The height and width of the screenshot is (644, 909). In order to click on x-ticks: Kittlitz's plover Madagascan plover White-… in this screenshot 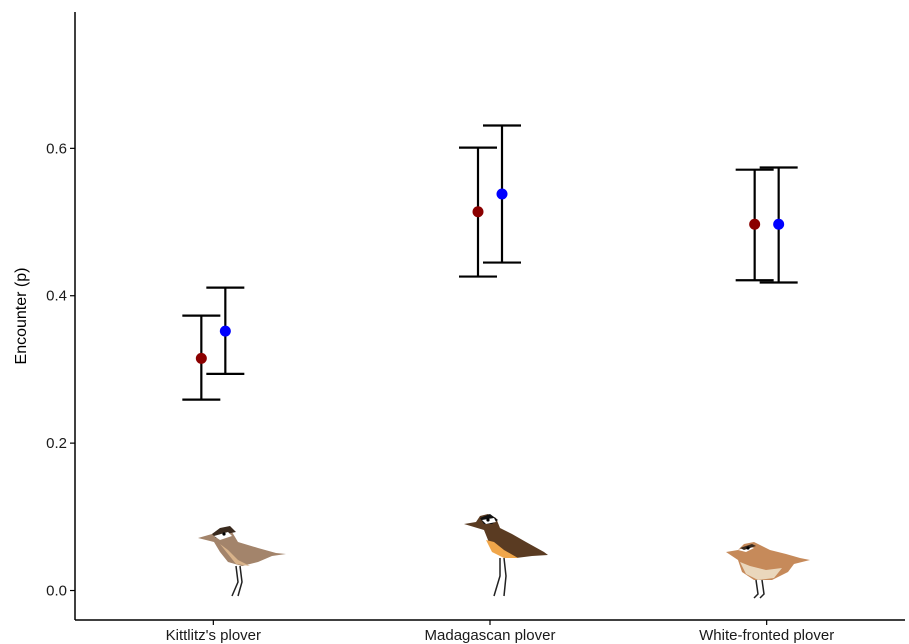, I will do `click(500, 632)`.